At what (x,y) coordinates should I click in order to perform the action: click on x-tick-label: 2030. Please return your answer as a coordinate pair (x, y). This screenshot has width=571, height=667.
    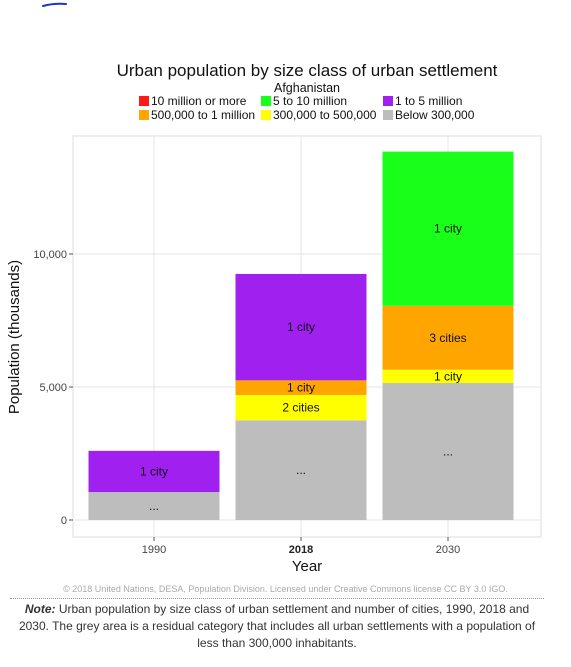
    Looking at the image, I should click on (448, 550).